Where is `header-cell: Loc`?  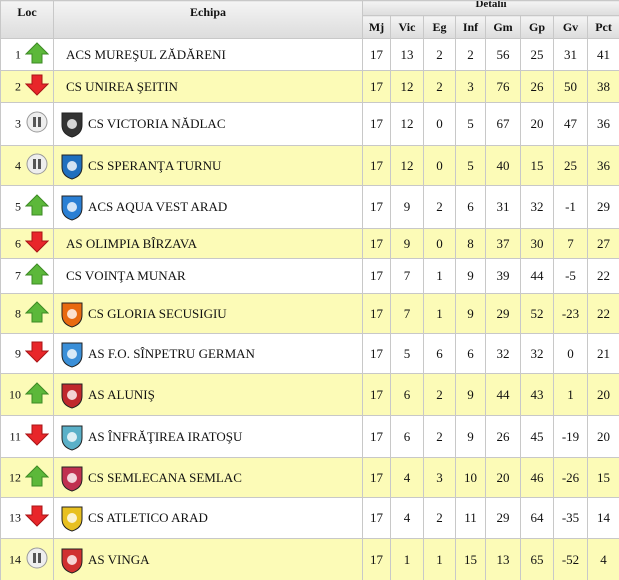 header-cell: Loc is located at coordinates (27, 19).